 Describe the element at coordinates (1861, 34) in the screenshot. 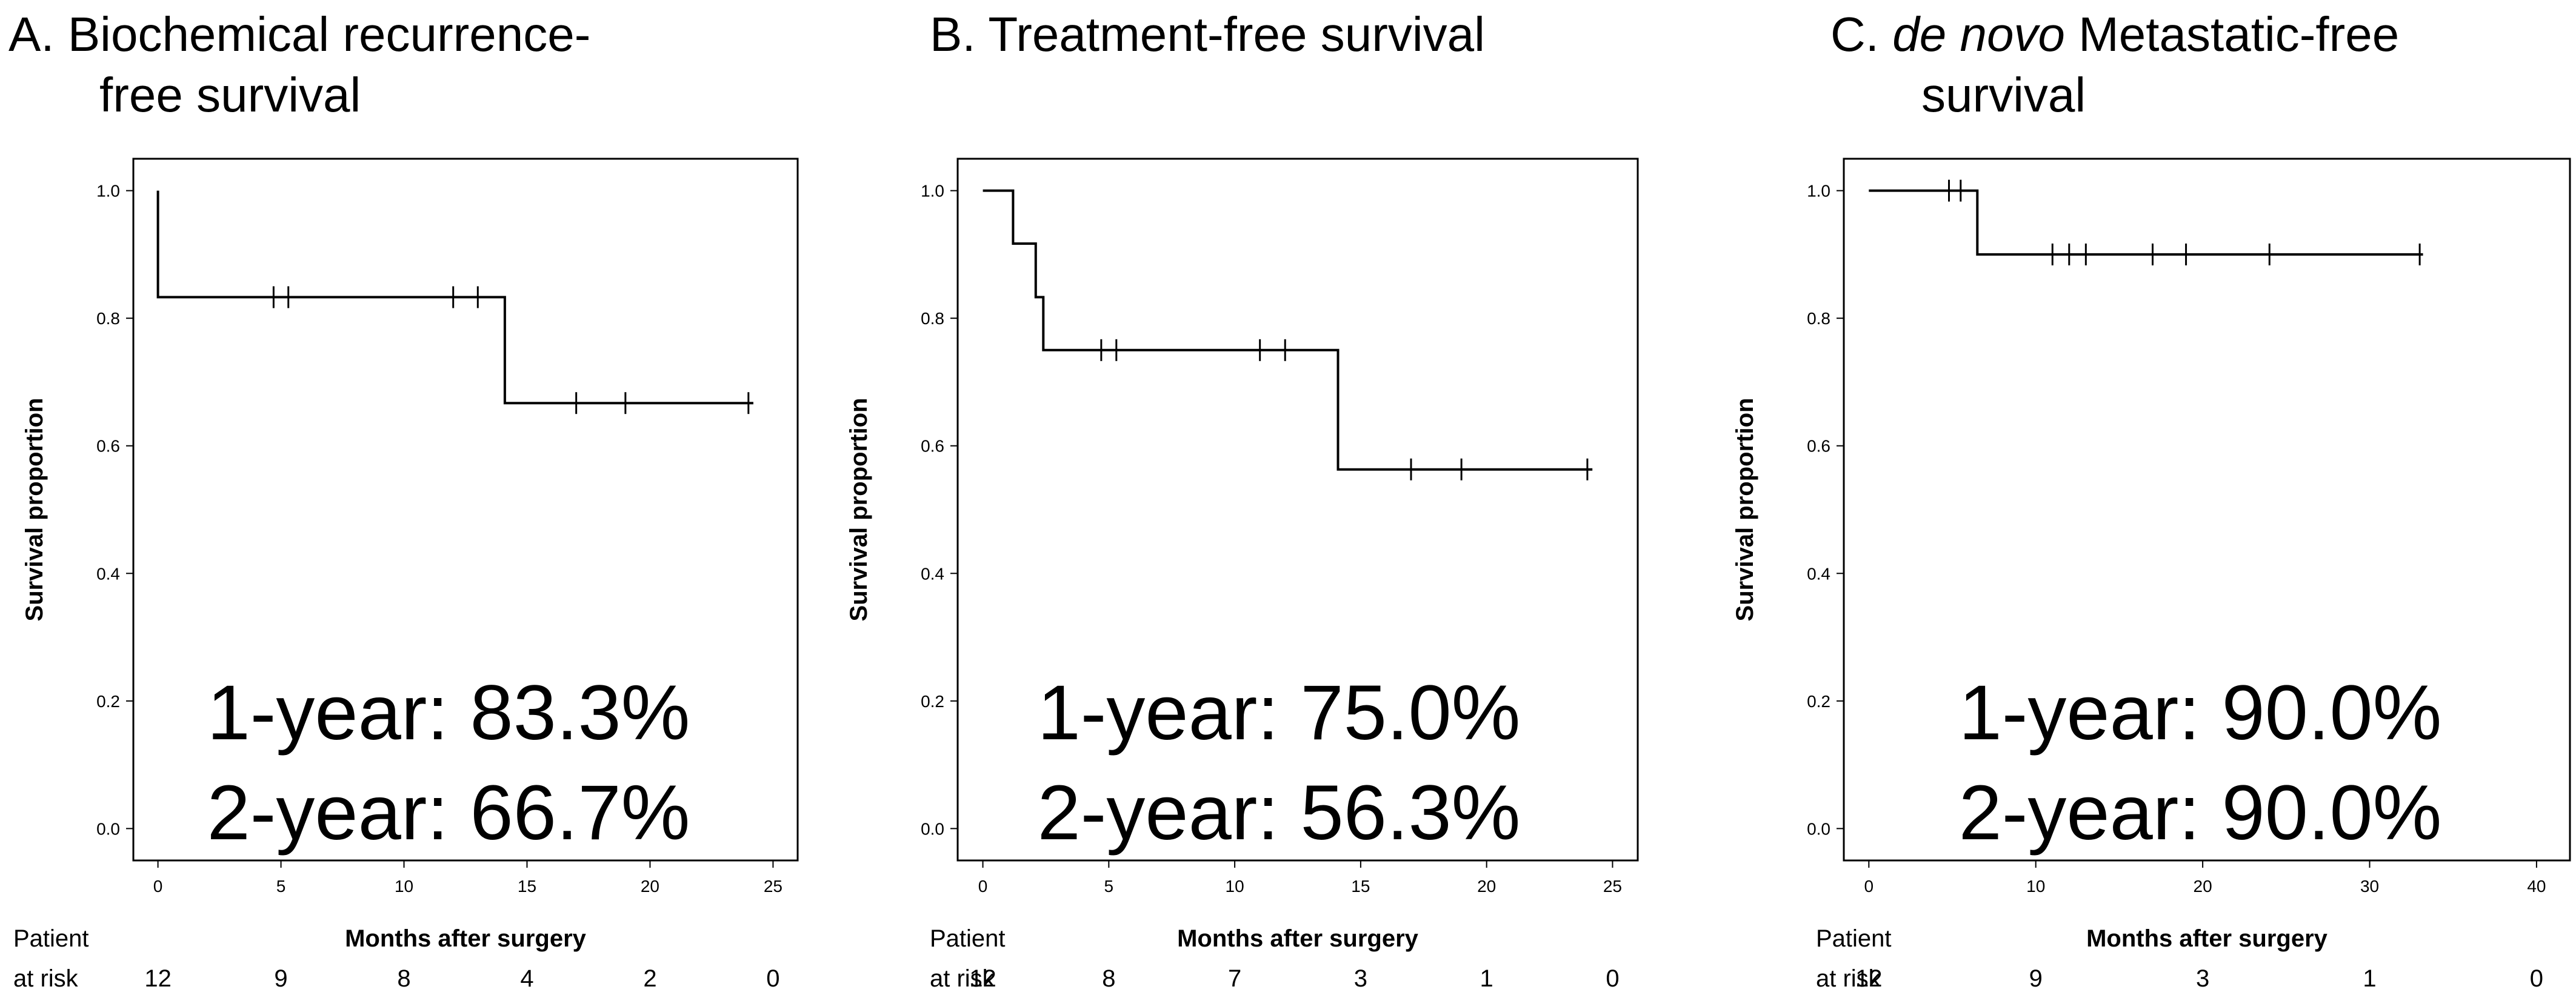

I see `panel-label: C.` at that location.